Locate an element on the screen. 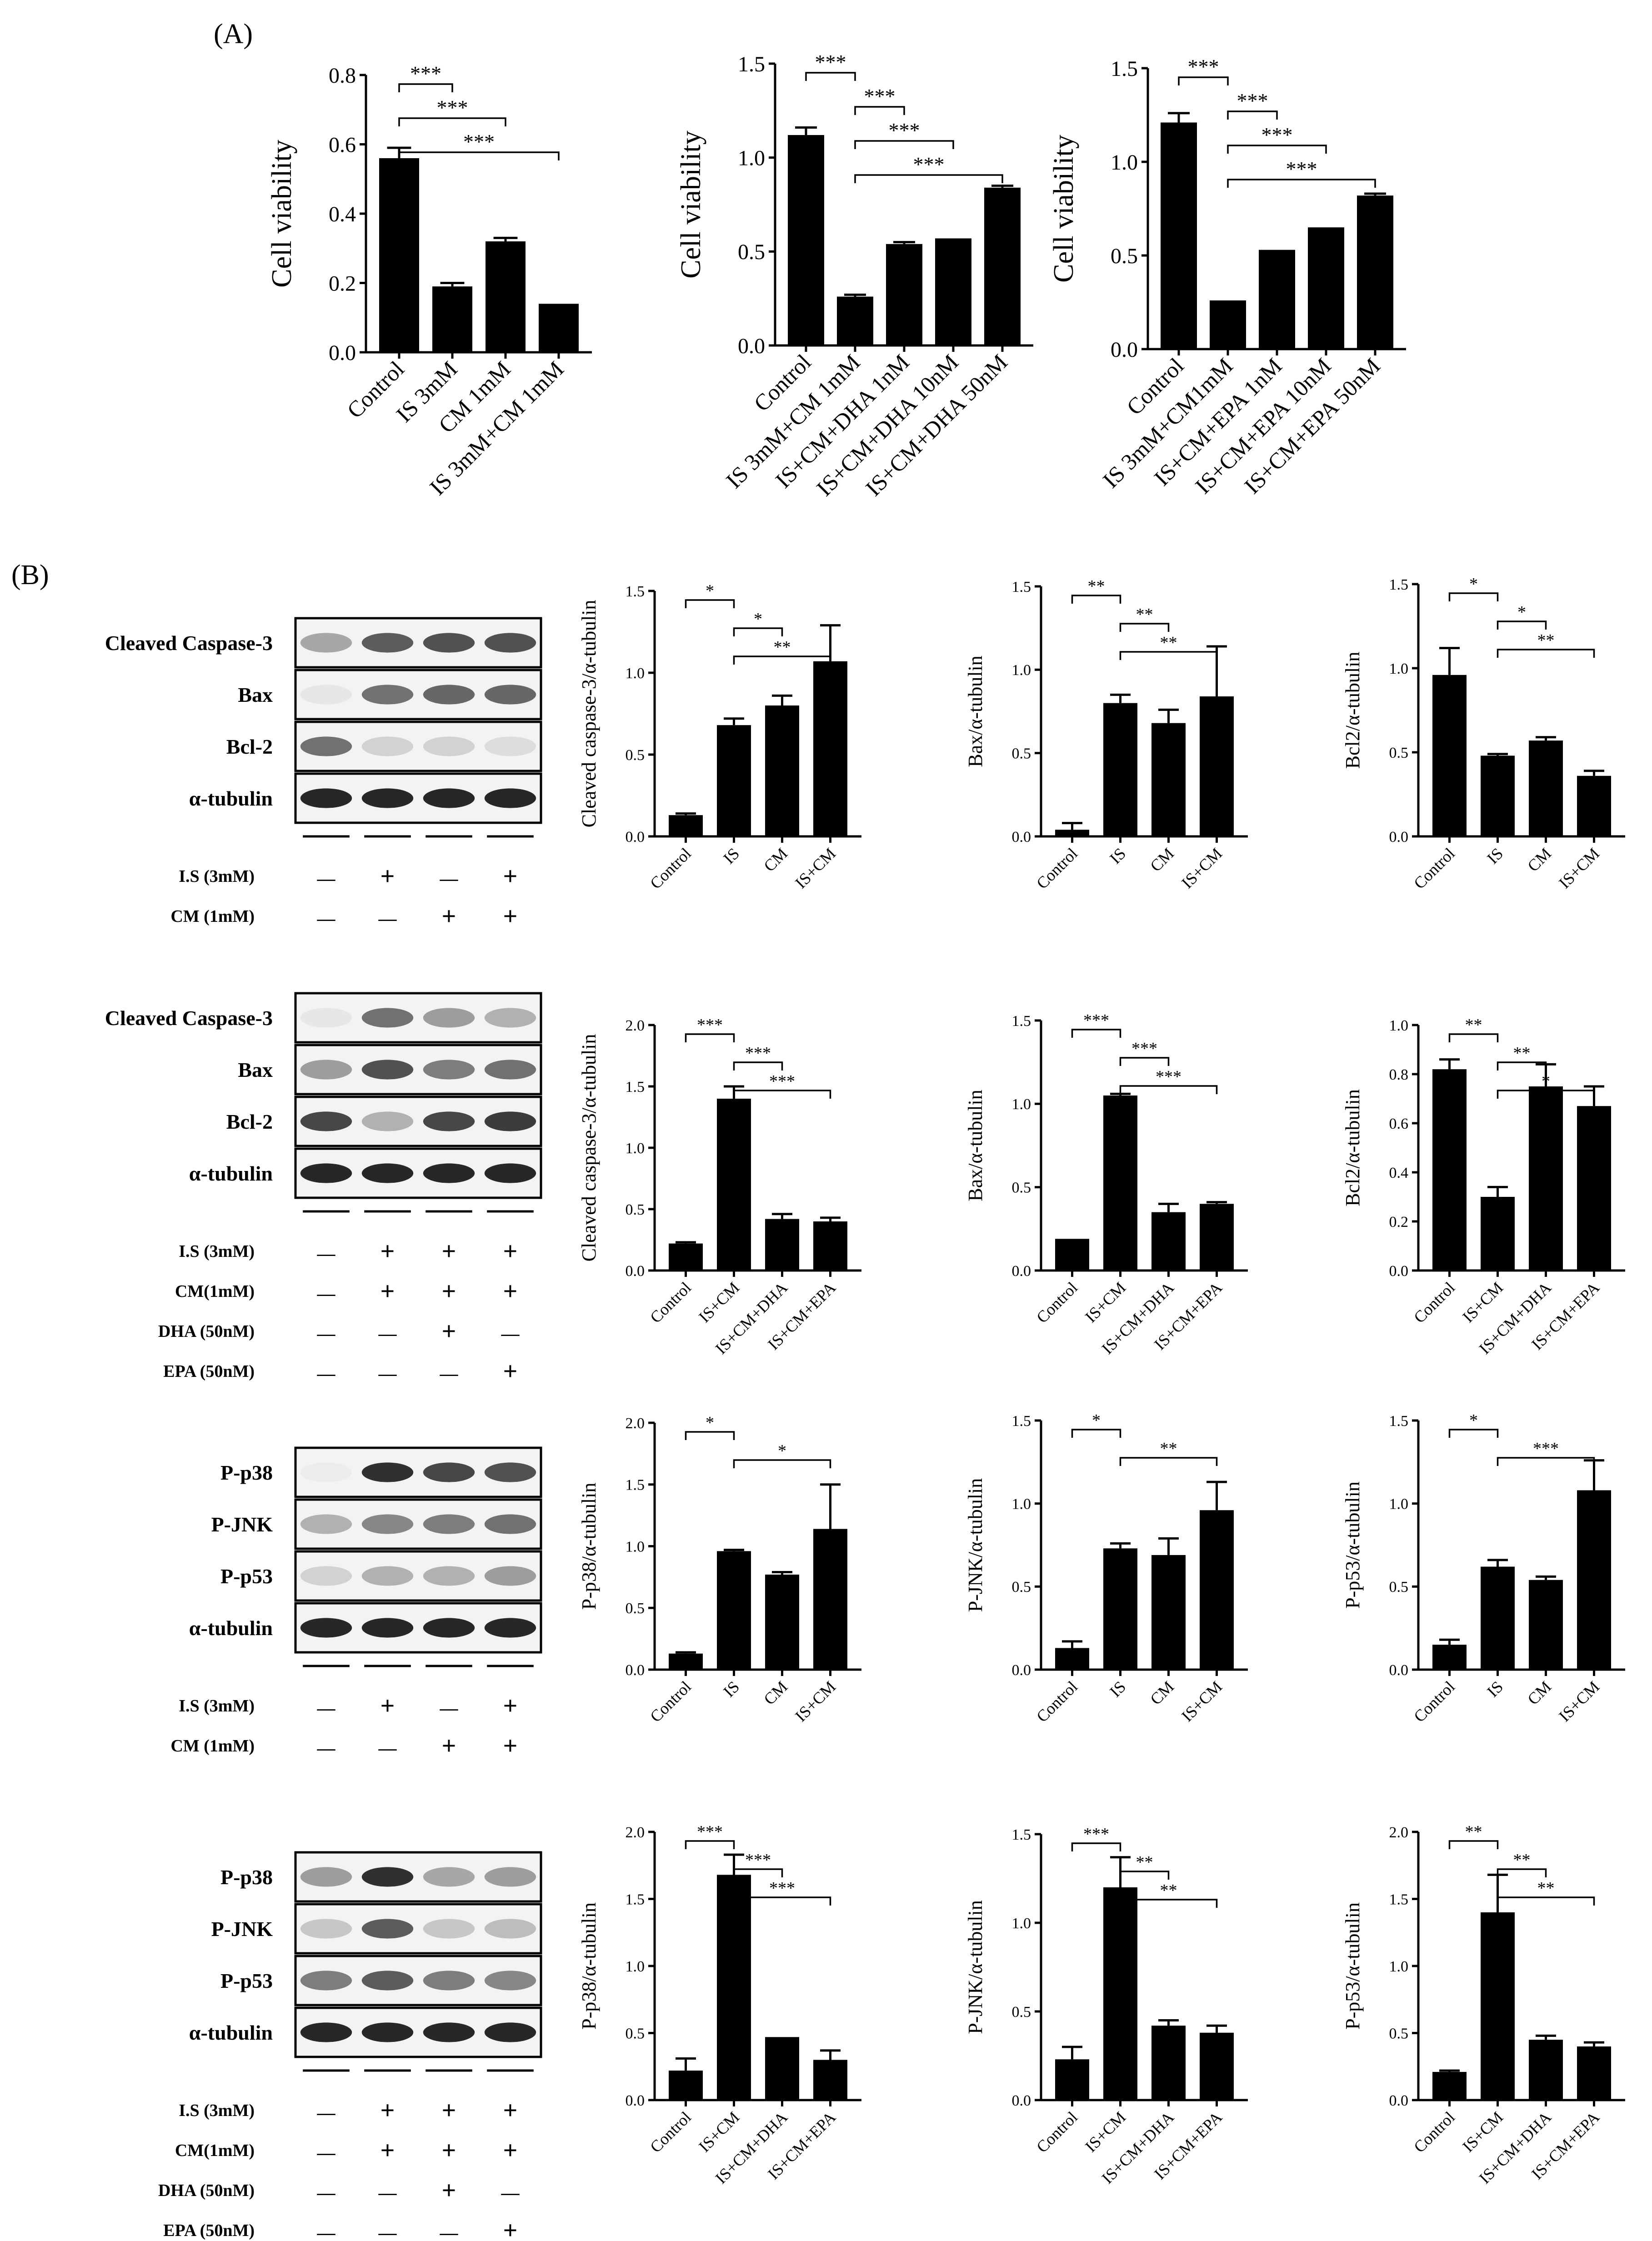  condition-label: CM (1mM) is located at coordinates (212, 917).